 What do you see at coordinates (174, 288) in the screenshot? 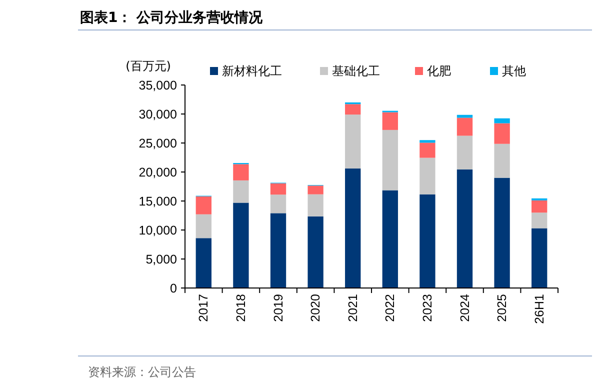
I see `y-tick-label: 0` at bounding box center [174, 288].